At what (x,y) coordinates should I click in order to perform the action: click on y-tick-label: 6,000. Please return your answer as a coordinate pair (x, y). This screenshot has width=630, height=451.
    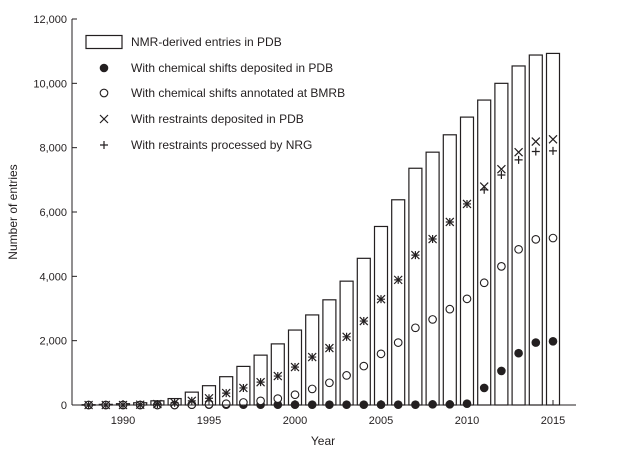
    Looking at the image, I should click on (53, 213).